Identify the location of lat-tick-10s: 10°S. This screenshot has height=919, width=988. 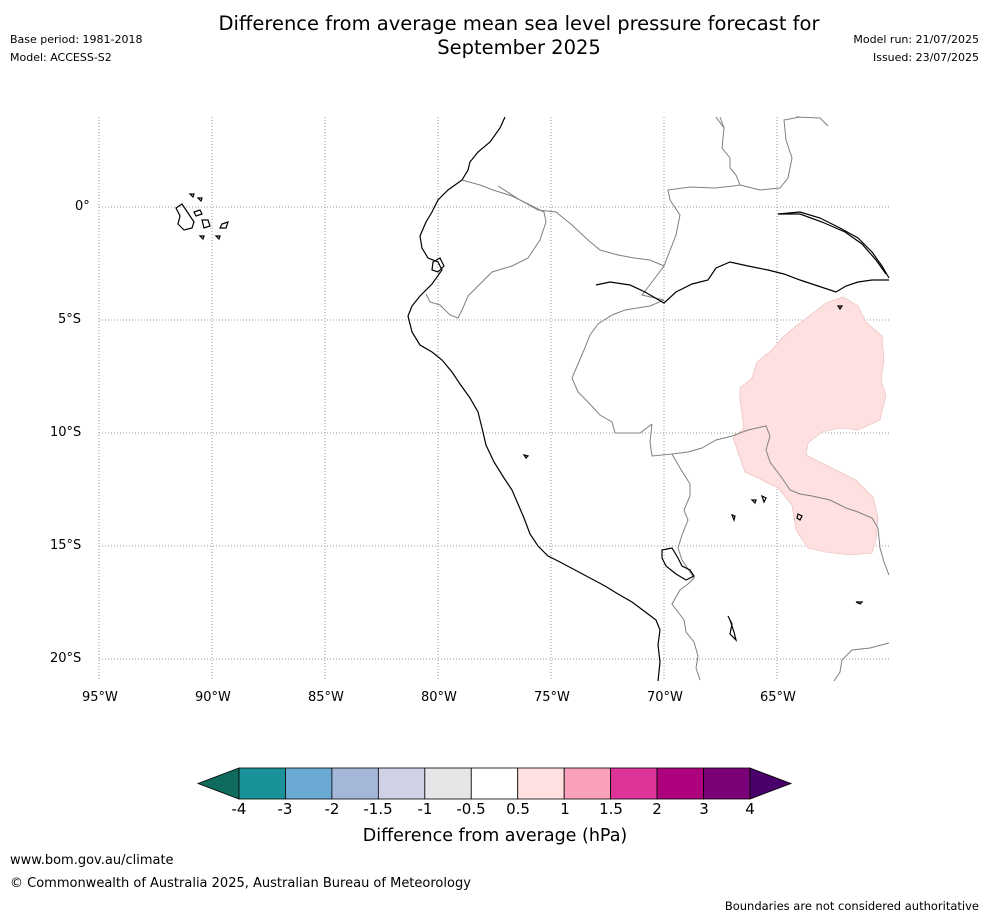
(66, 432).